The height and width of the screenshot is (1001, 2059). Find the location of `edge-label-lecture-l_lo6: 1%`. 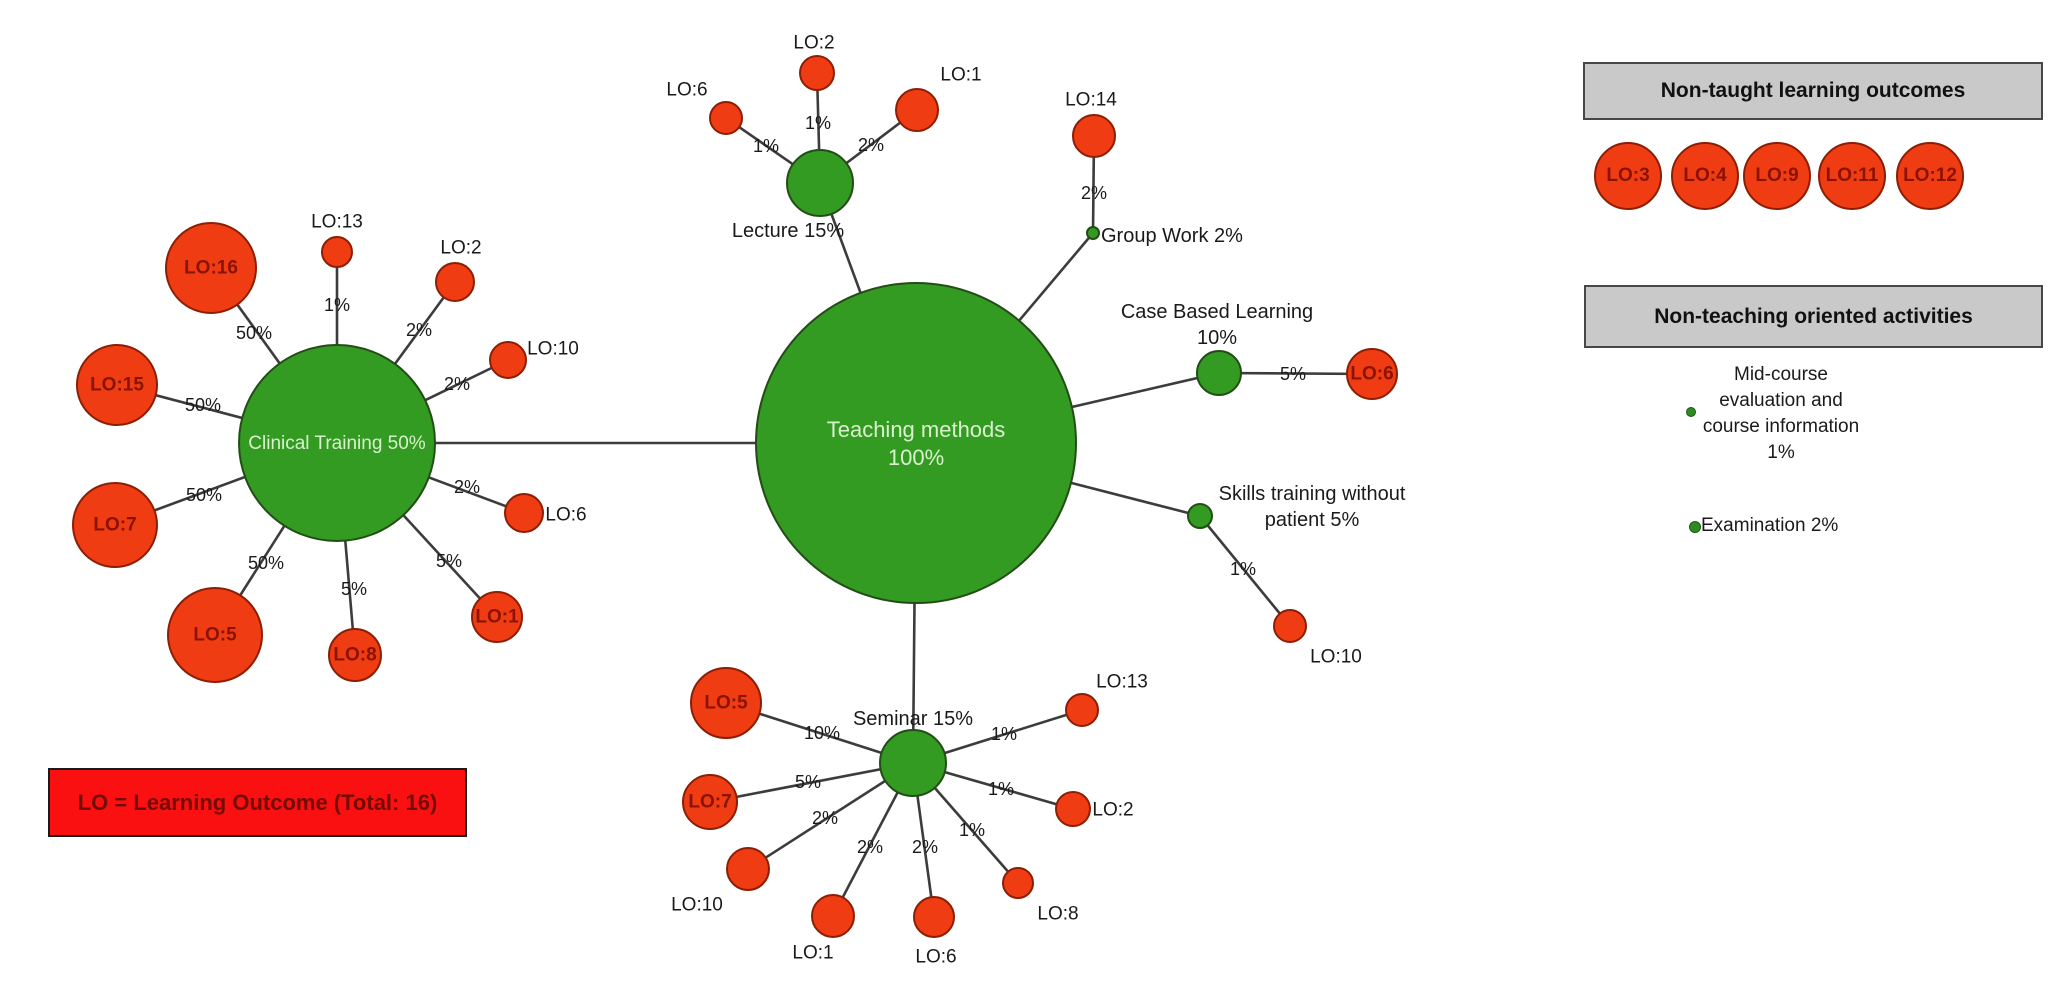

edge-label-lecture-l_lo6: 1% is located at coordinates (766, 146).